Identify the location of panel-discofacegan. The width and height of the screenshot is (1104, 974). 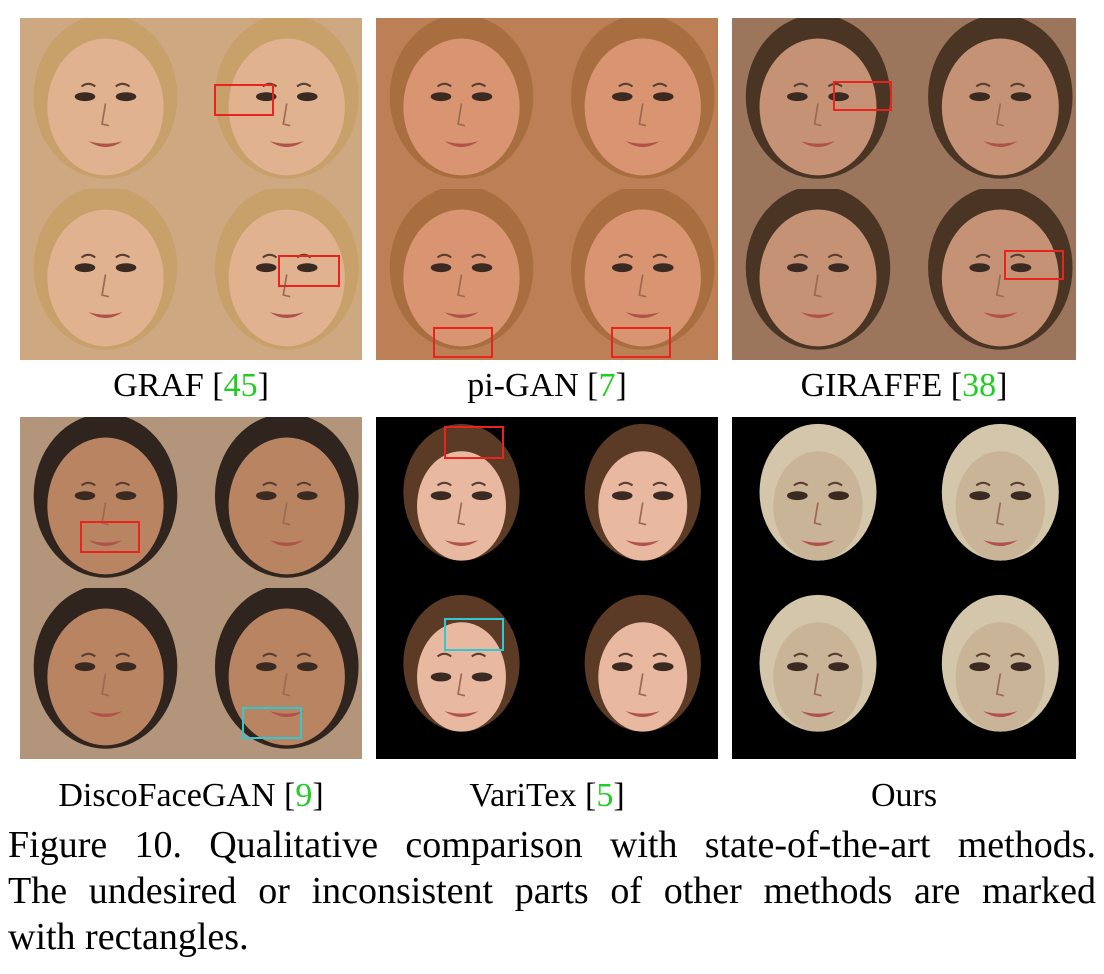
(191, 588).